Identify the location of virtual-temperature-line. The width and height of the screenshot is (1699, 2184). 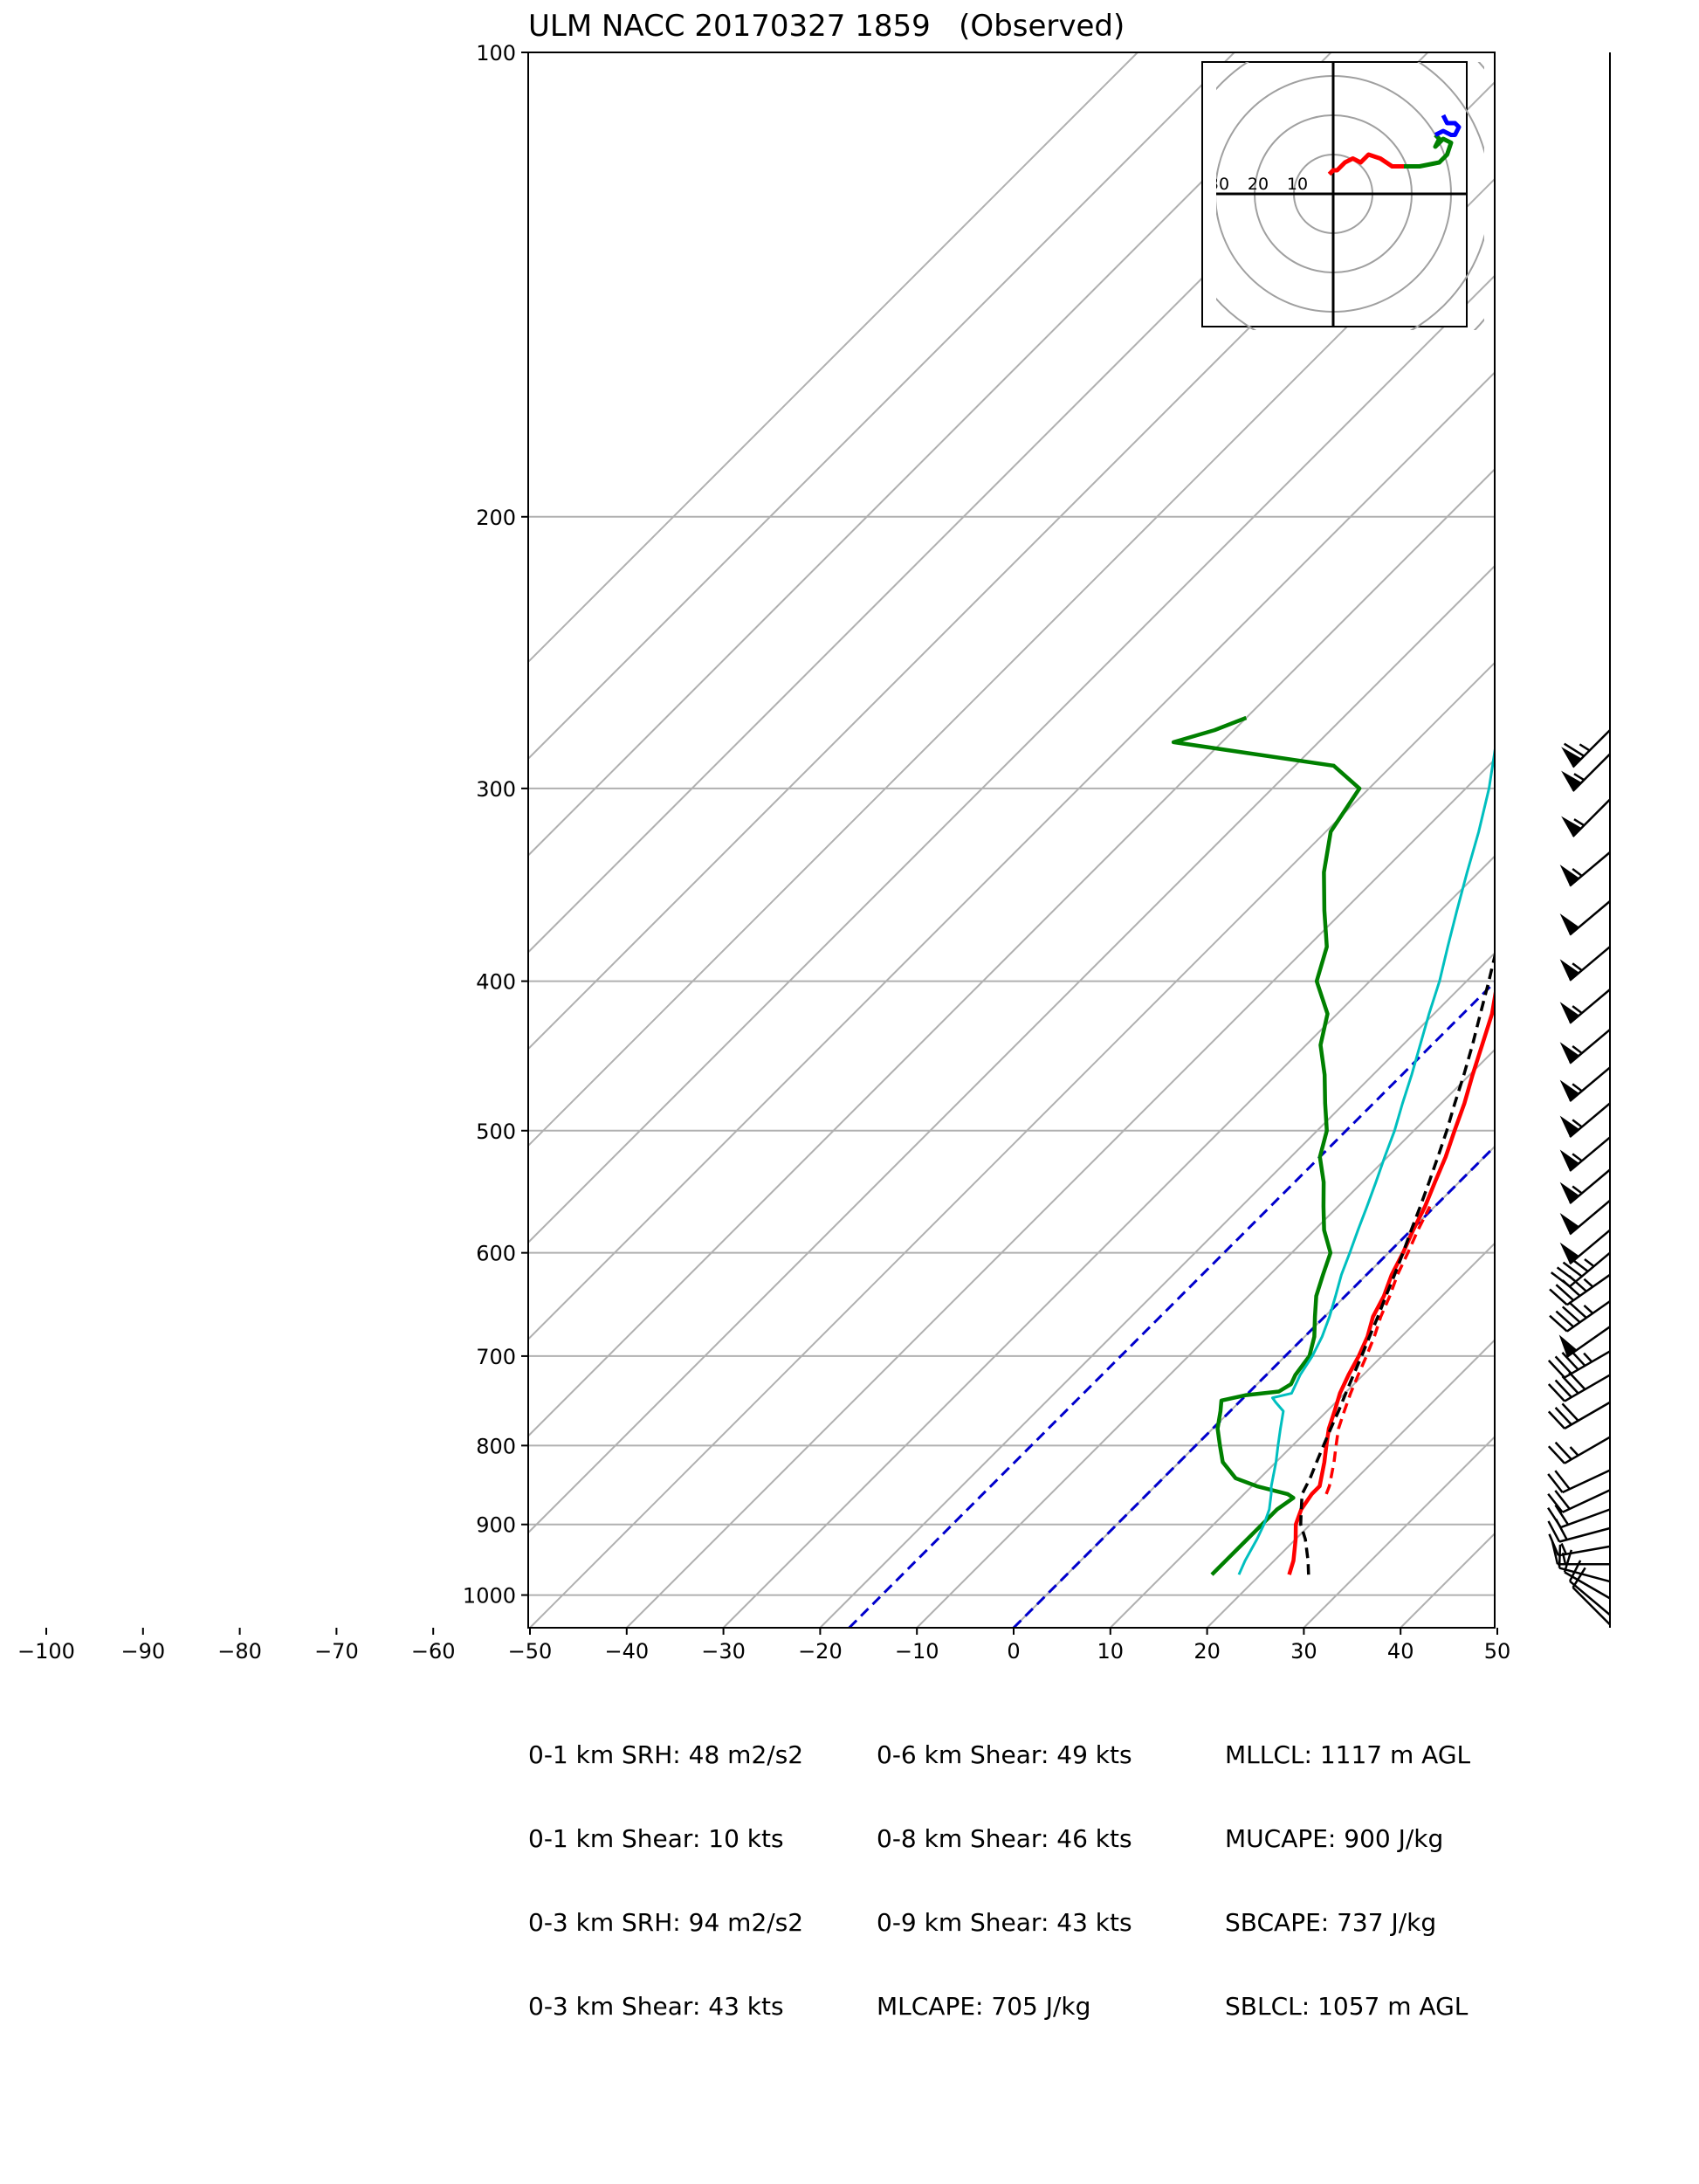
(1378, 1350).